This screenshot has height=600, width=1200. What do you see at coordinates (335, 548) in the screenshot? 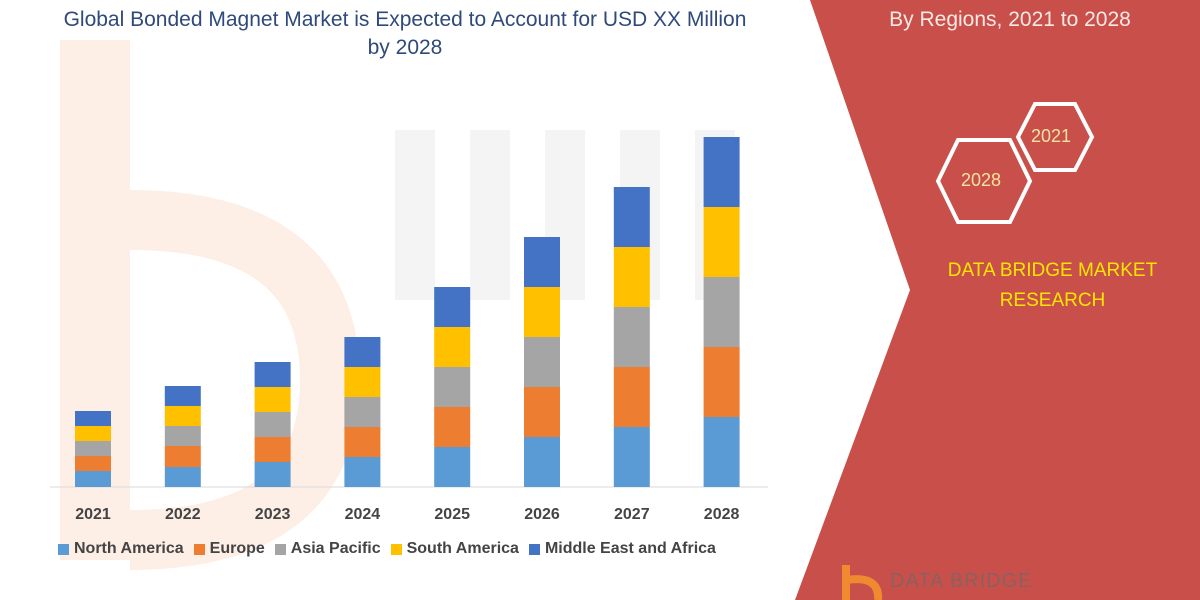
I see `legend-label: Asia Pacific` at bounding box center [335, 548].